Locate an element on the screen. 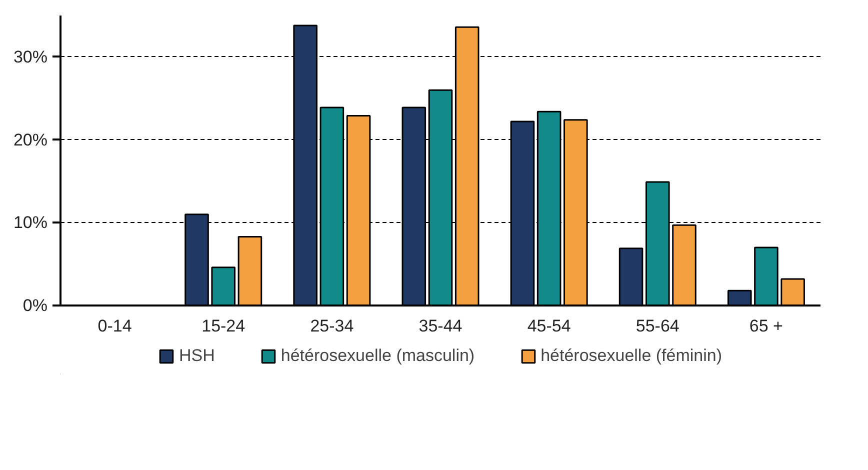 This screenshot has height=470, width=868. x-tick-label: 45-54 is located at coordinates (549, 326).